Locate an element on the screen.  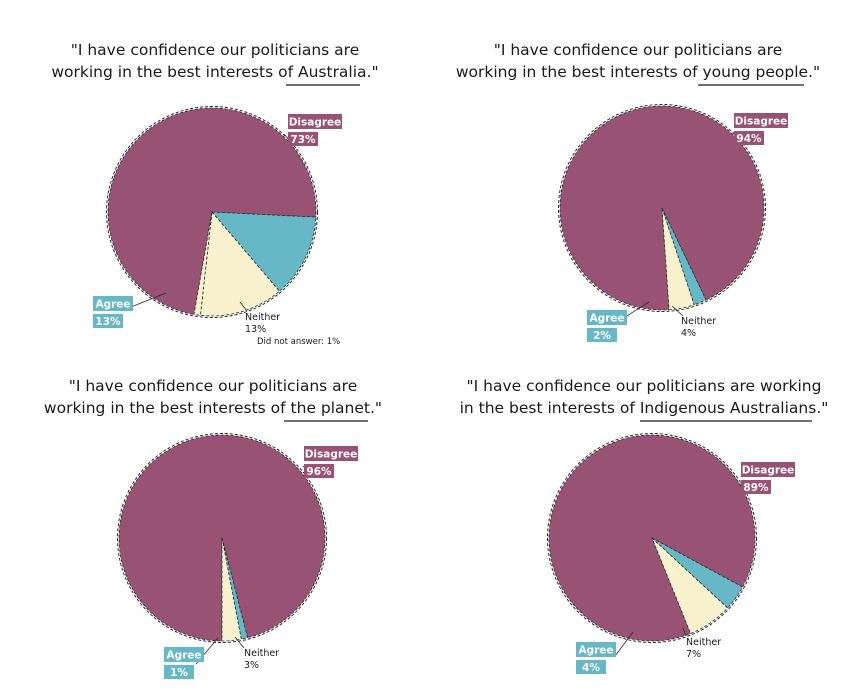
agree-value: 2% is located at coordinates (602, 336).